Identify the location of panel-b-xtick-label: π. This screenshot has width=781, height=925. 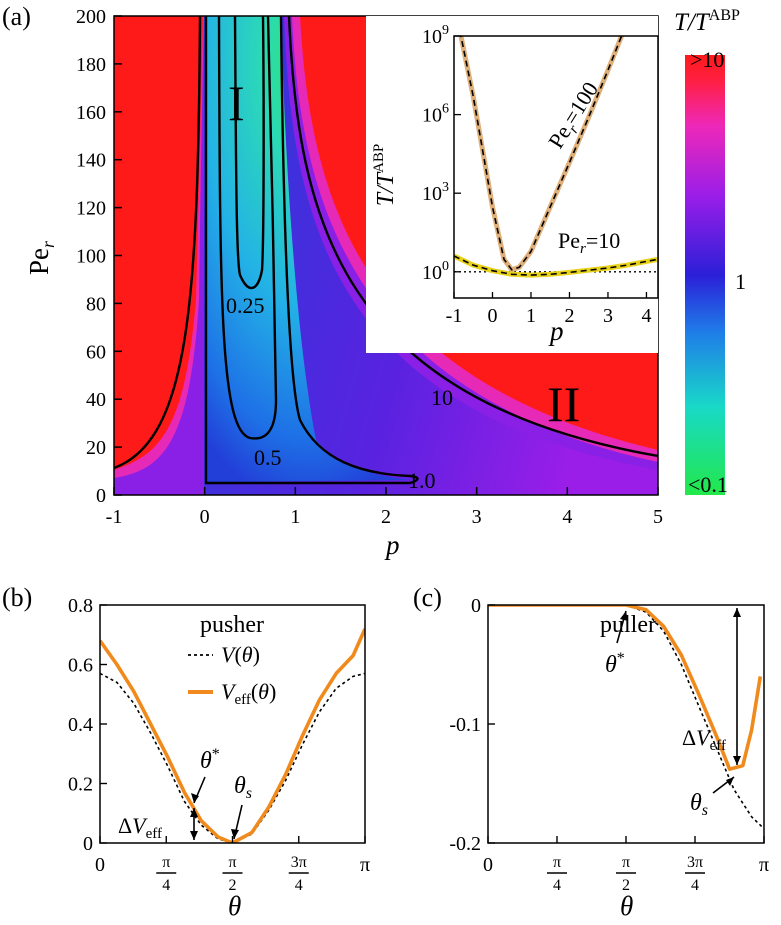
(365, 865).